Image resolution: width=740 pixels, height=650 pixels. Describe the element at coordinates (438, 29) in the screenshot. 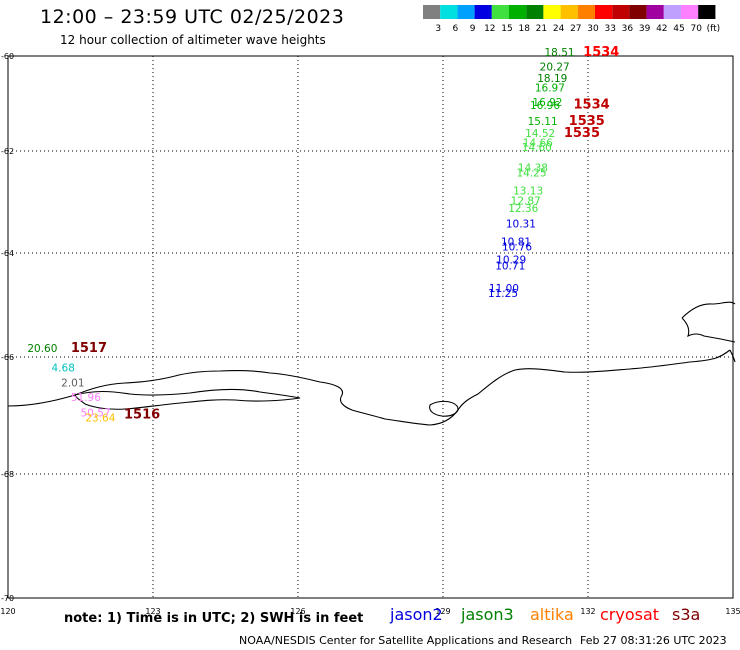

I see `colorbar-tick-label: 3` at that location.